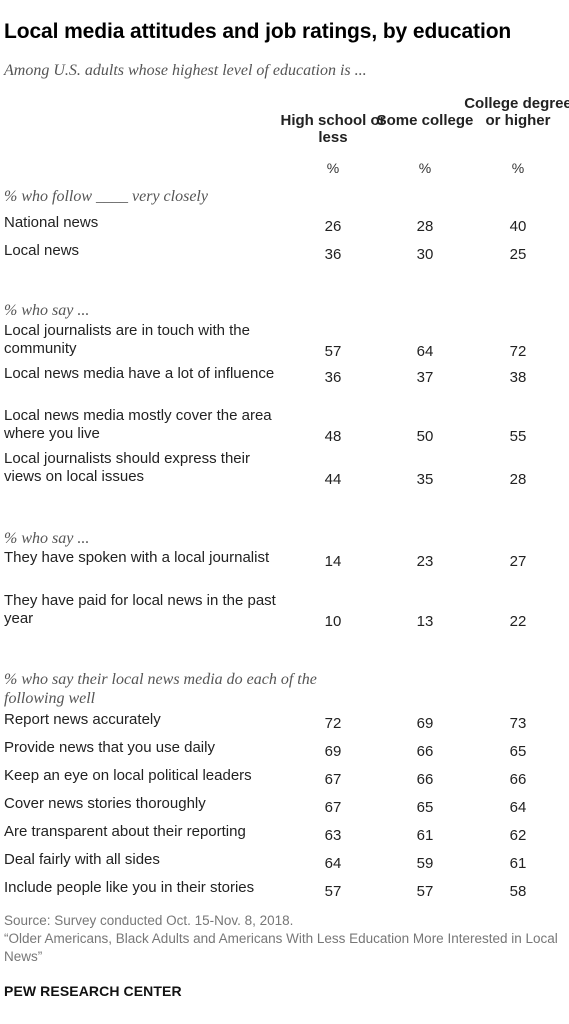 This screenshot has width=569, height=1024. What do you see at coordinates (128, 775) in the screenshot?
I see `row-label: Keep an eye on local political leaders` at bounding box center [128, 775].